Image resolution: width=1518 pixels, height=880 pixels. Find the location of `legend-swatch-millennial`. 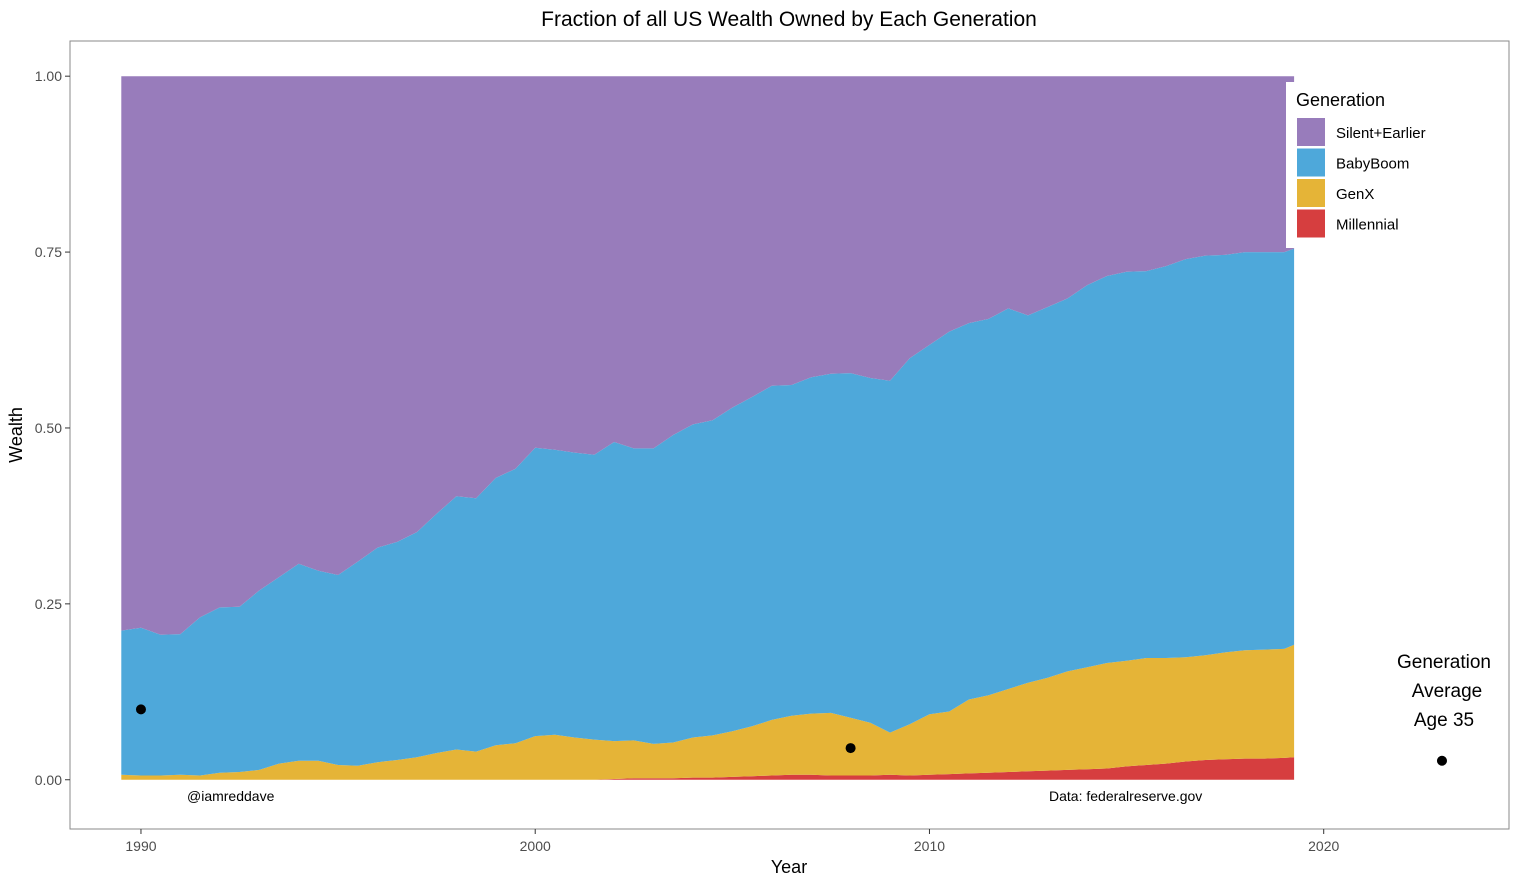

legend-swatch-millennial is located at coordinates (1311, 223).